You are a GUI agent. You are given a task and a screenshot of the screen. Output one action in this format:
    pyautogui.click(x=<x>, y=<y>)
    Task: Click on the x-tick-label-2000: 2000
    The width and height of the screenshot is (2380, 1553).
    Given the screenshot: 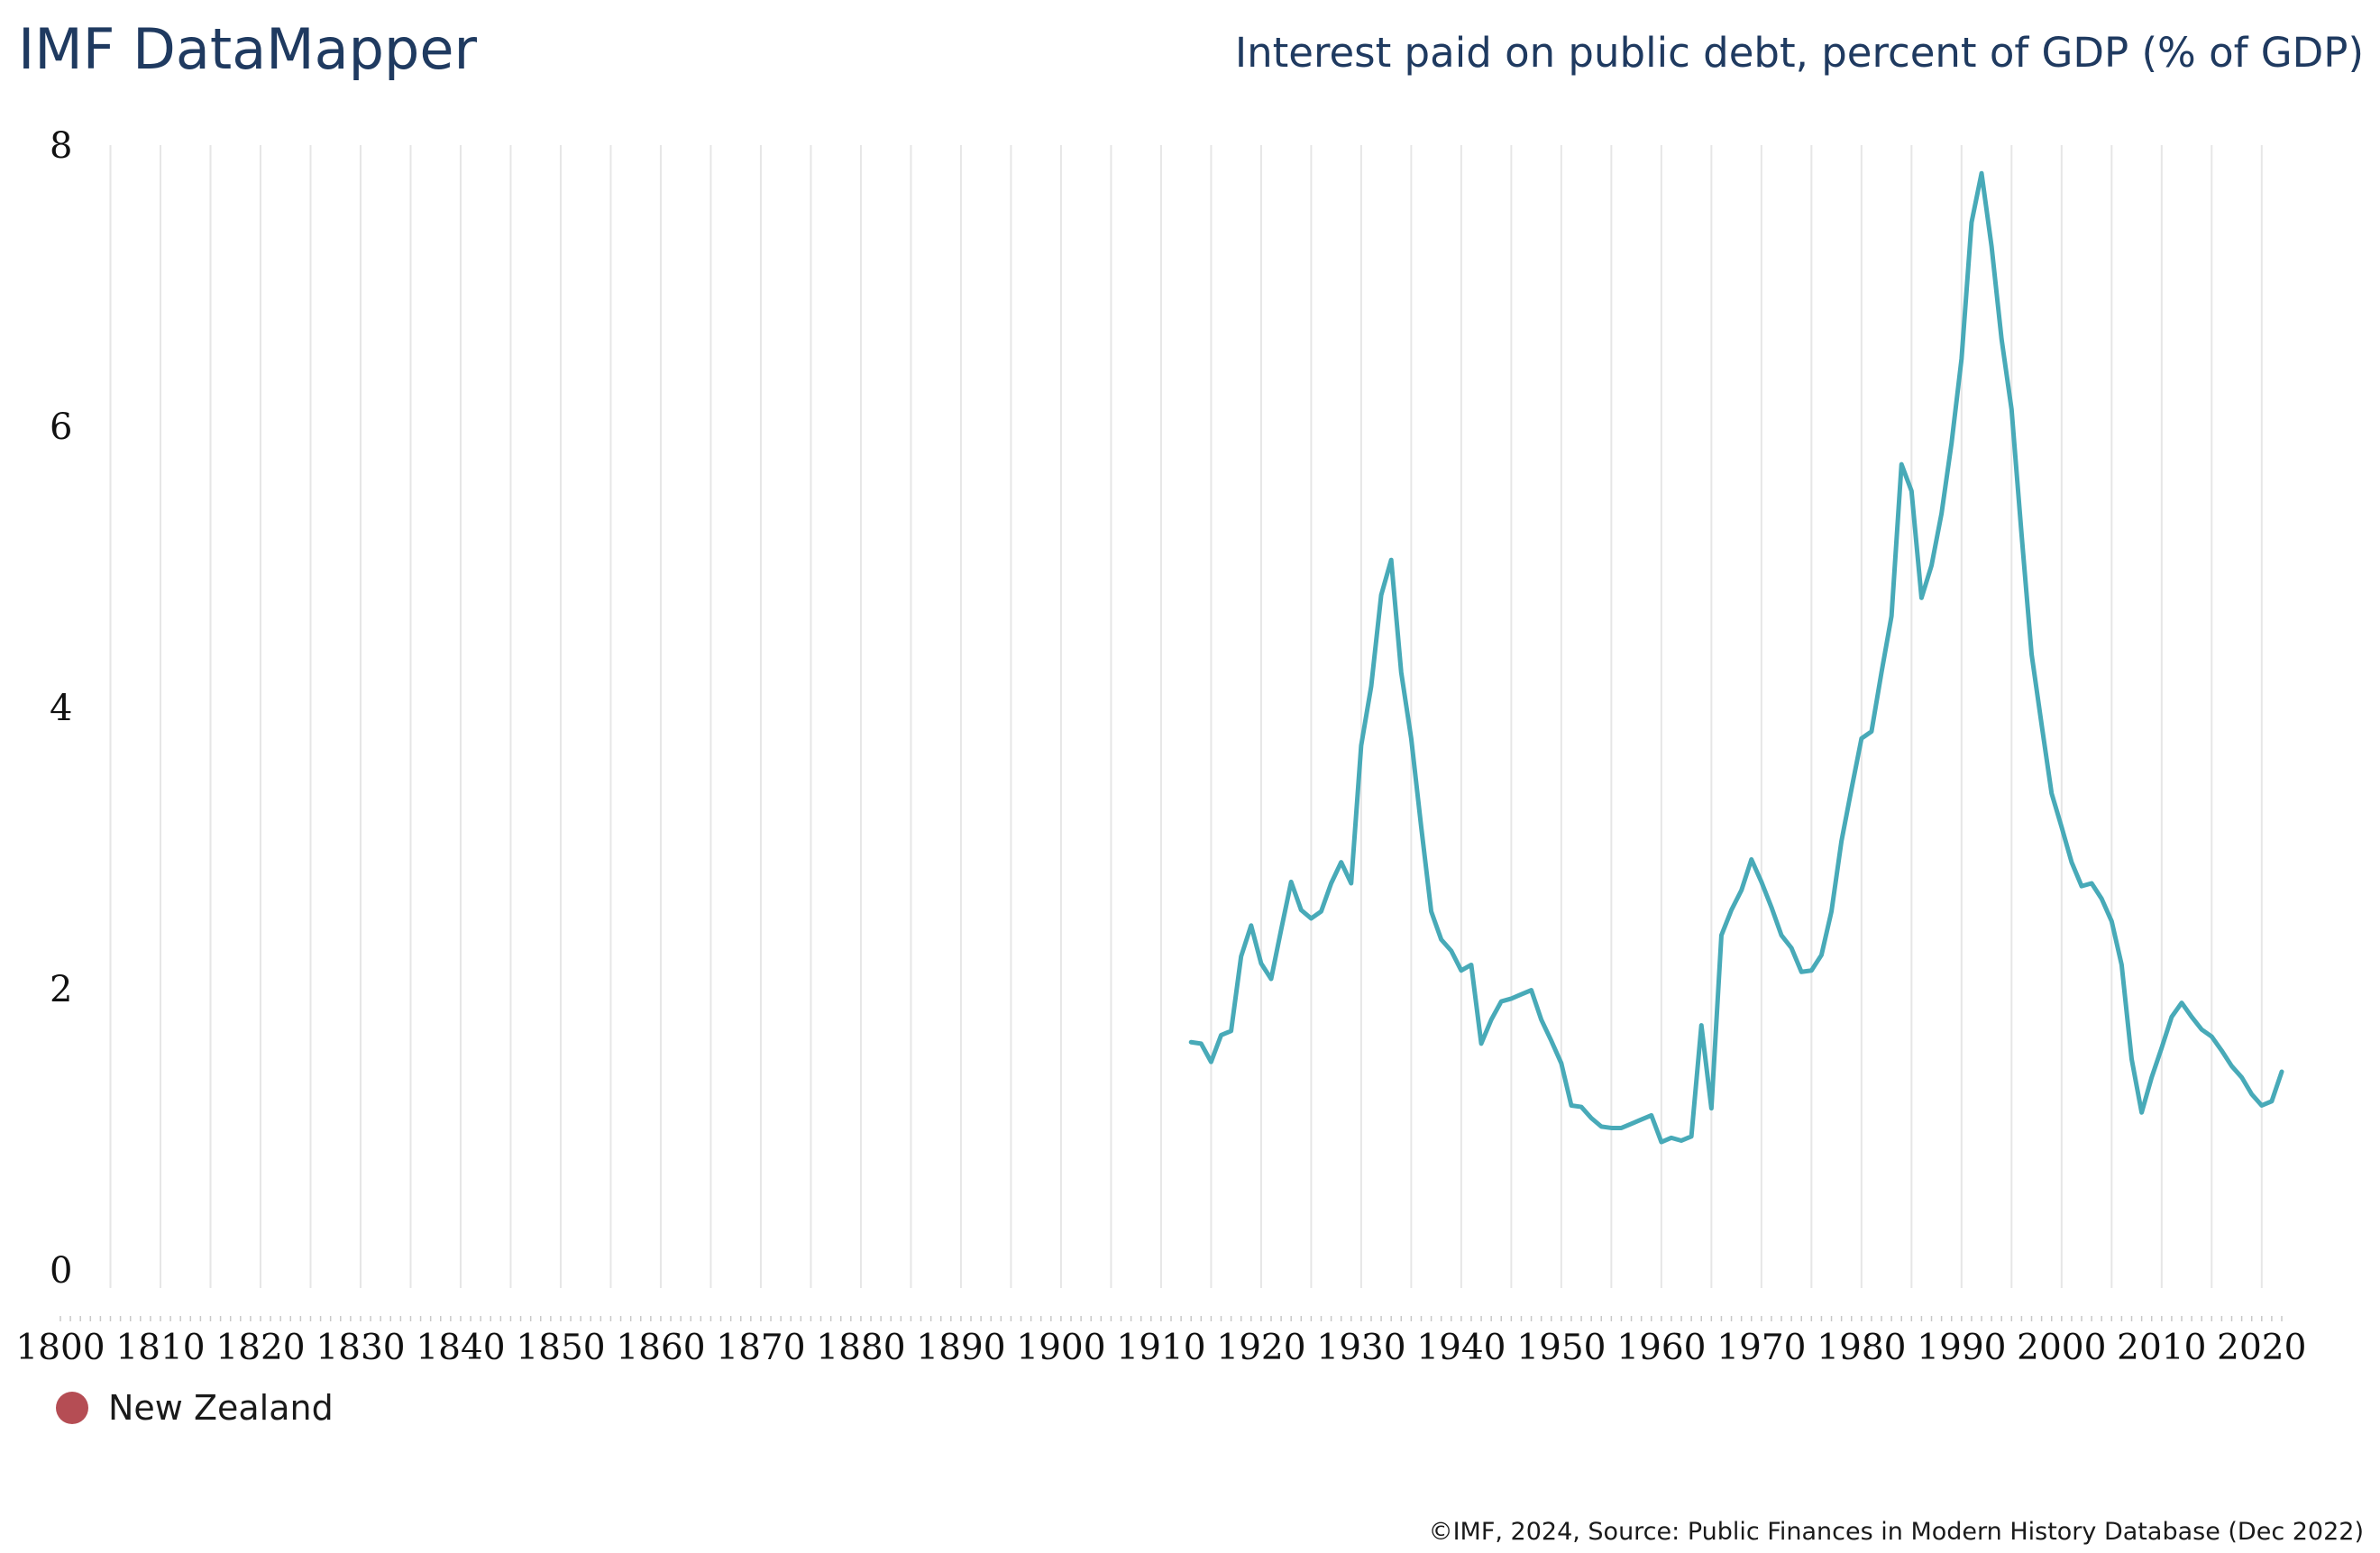 What is the action you would take?
    pyautogui.click(x=2061, y=1348)
    